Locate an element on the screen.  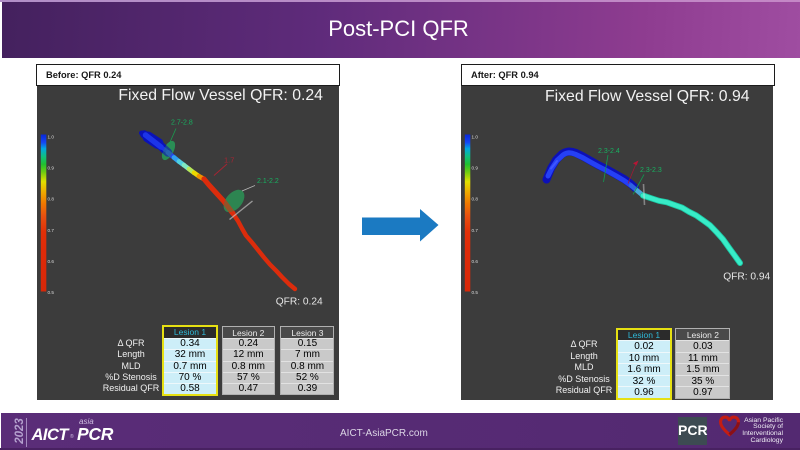
svg-text: 2.7-2.8 is located at coordinates (182, 122).